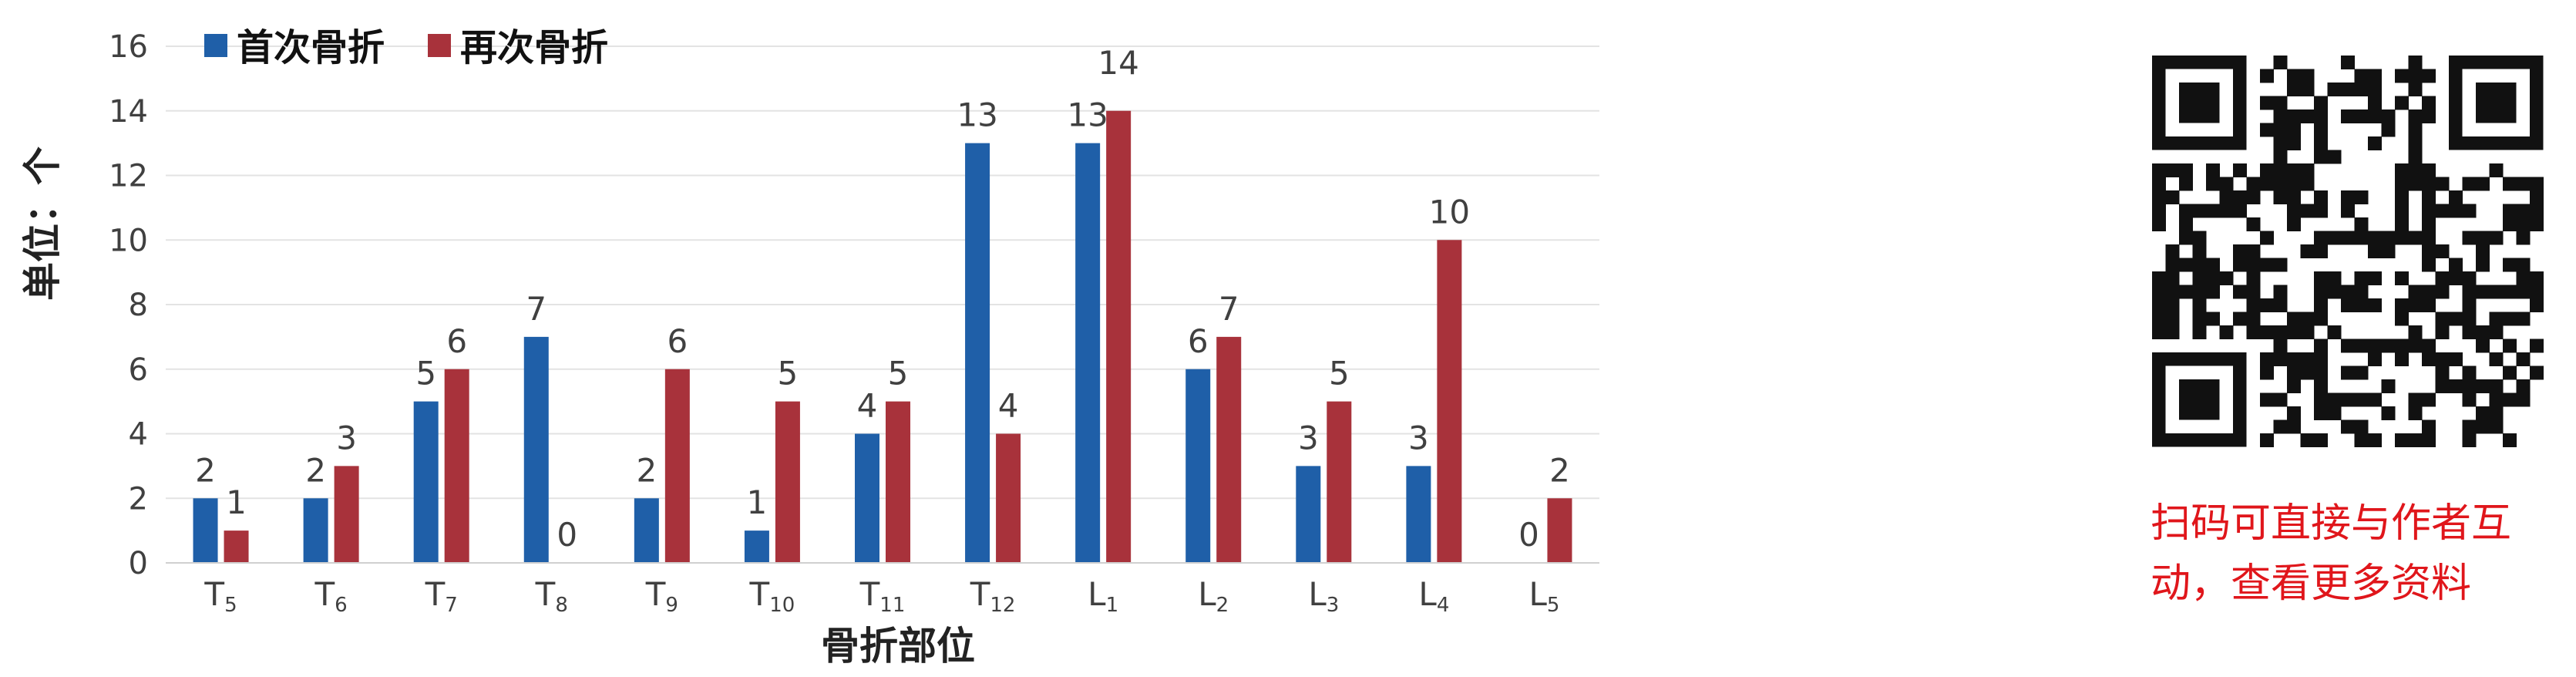 The width and height of the screenshot is (2576, 677). I want to click on qr-code-icon, so click(2347, 254).